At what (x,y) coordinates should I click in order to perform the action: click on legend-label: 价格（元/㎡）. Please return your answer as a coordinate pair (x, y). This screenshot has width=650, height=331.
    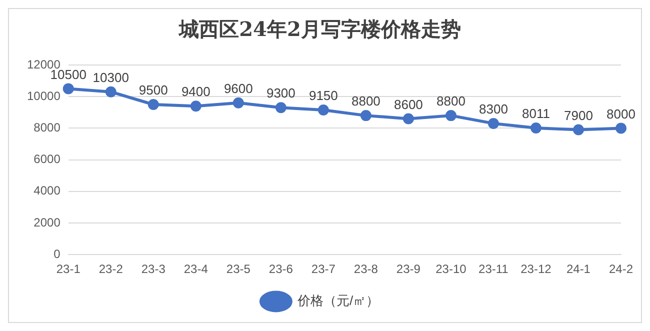
    Looking at the image, I should click on (338, 300).